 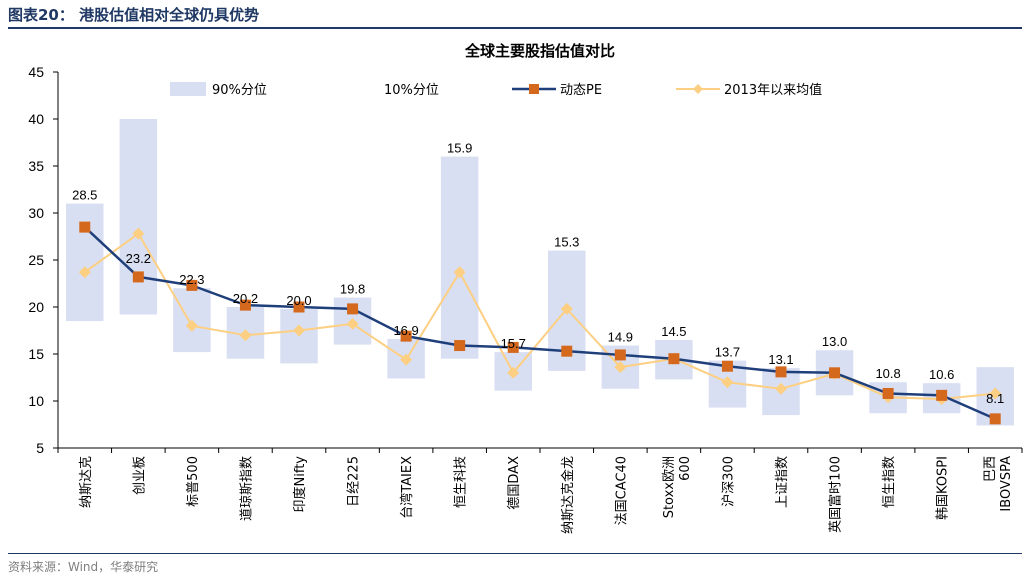 What do you see at coordinates (298, 300) in the screenshot?
I see `pe-data-label: 20.0` at bounding box center [298, 300].